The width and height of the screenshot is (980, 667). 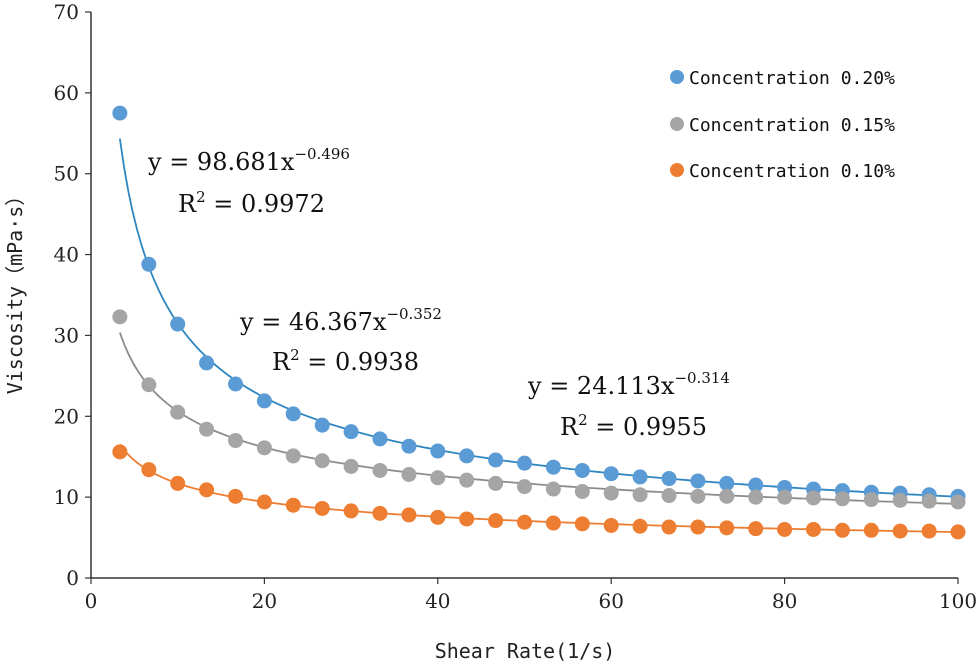 What do you see at coordinates (792, 171) in the screenshot?
I see `legend-label-2: Concentration 0.10%` at bounding box center [792, 171].